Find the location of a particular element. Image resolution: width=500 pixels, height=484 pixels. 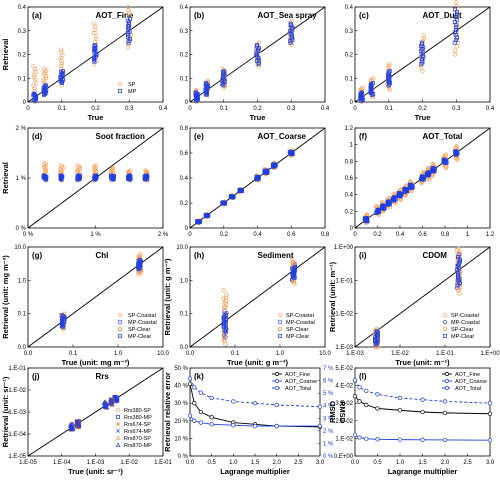

y2-tick-label: 4 % is located at coordinates (328, 407).